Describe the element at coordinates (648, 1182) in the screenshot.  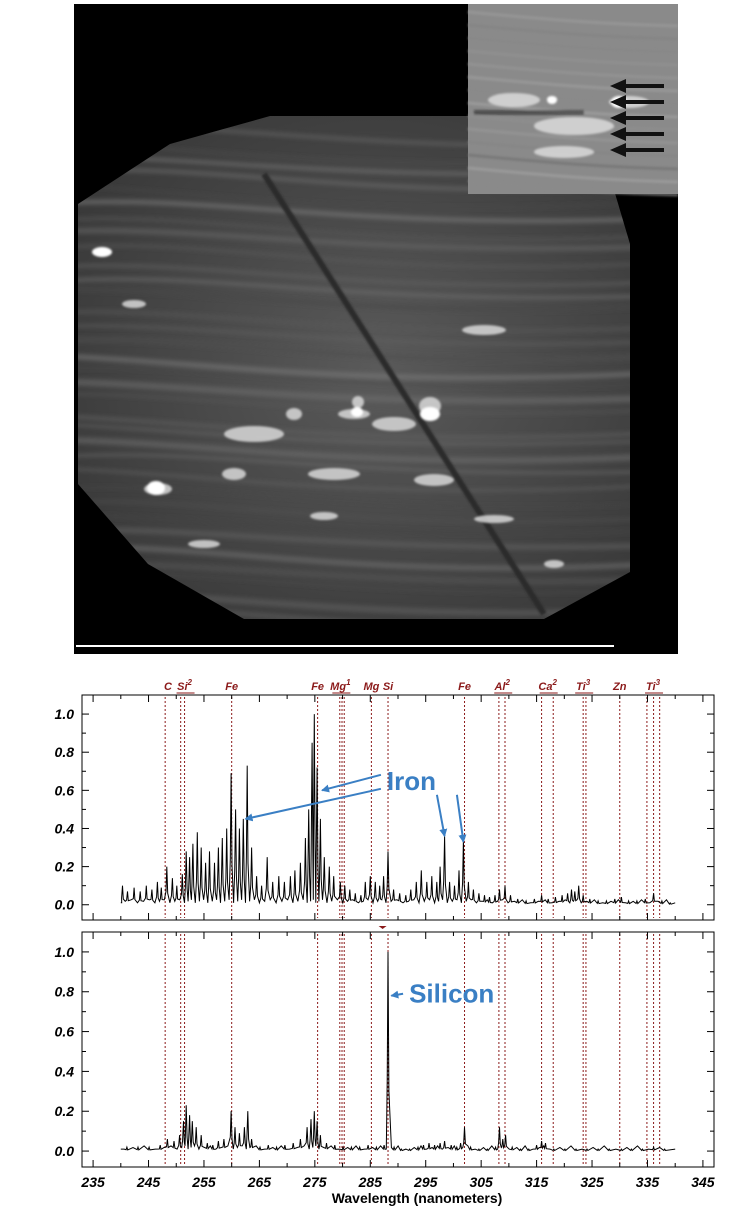
I see `x-tick-label: 335` at that location.